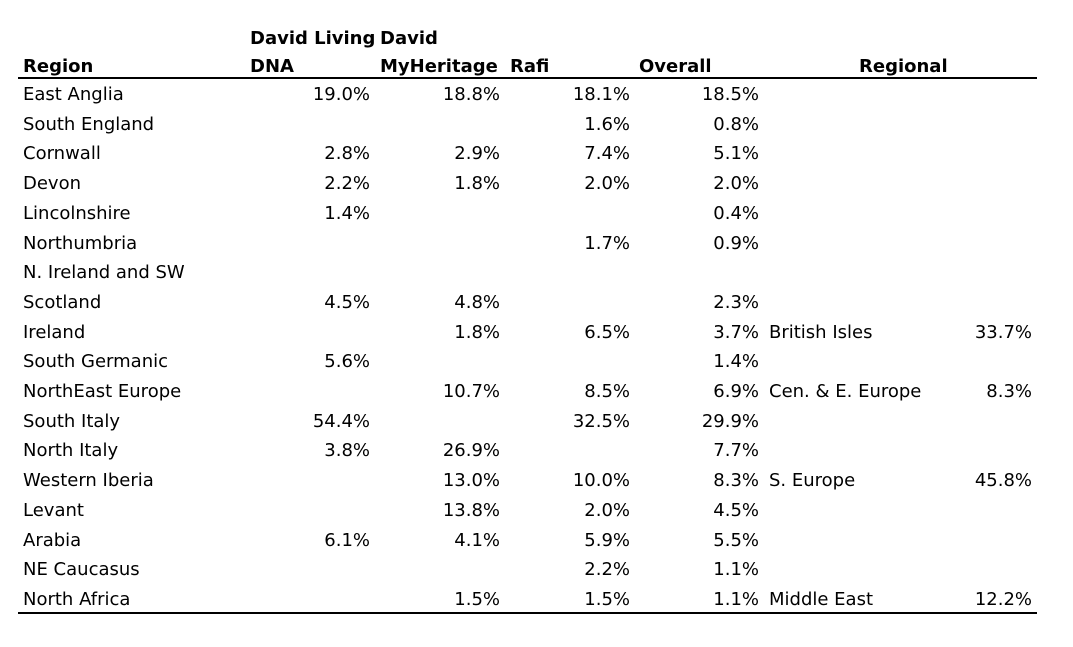 This screenshot has width=1073, height=647. Describe the element at coordinates (71, 451) in the screenshot. I see `cell-region: North Italy` at that location.